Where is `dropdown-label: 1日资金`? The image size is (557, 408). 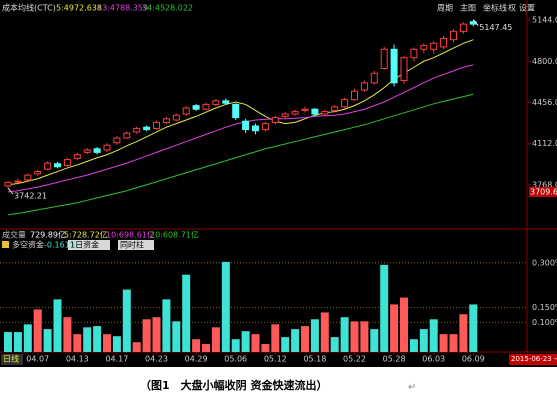 dropdown-label: 1日资金 is located at coordinates (84, 245).